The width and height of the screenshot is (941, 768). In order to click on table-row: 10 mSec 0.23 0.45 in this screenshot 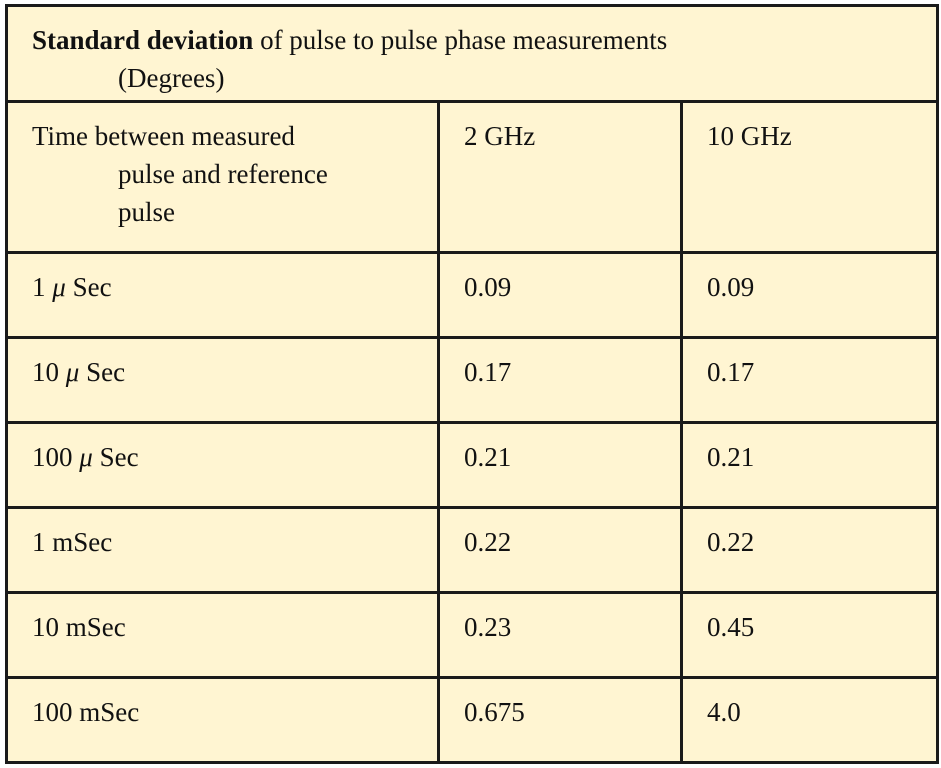, I will do `click(472, 635)`.